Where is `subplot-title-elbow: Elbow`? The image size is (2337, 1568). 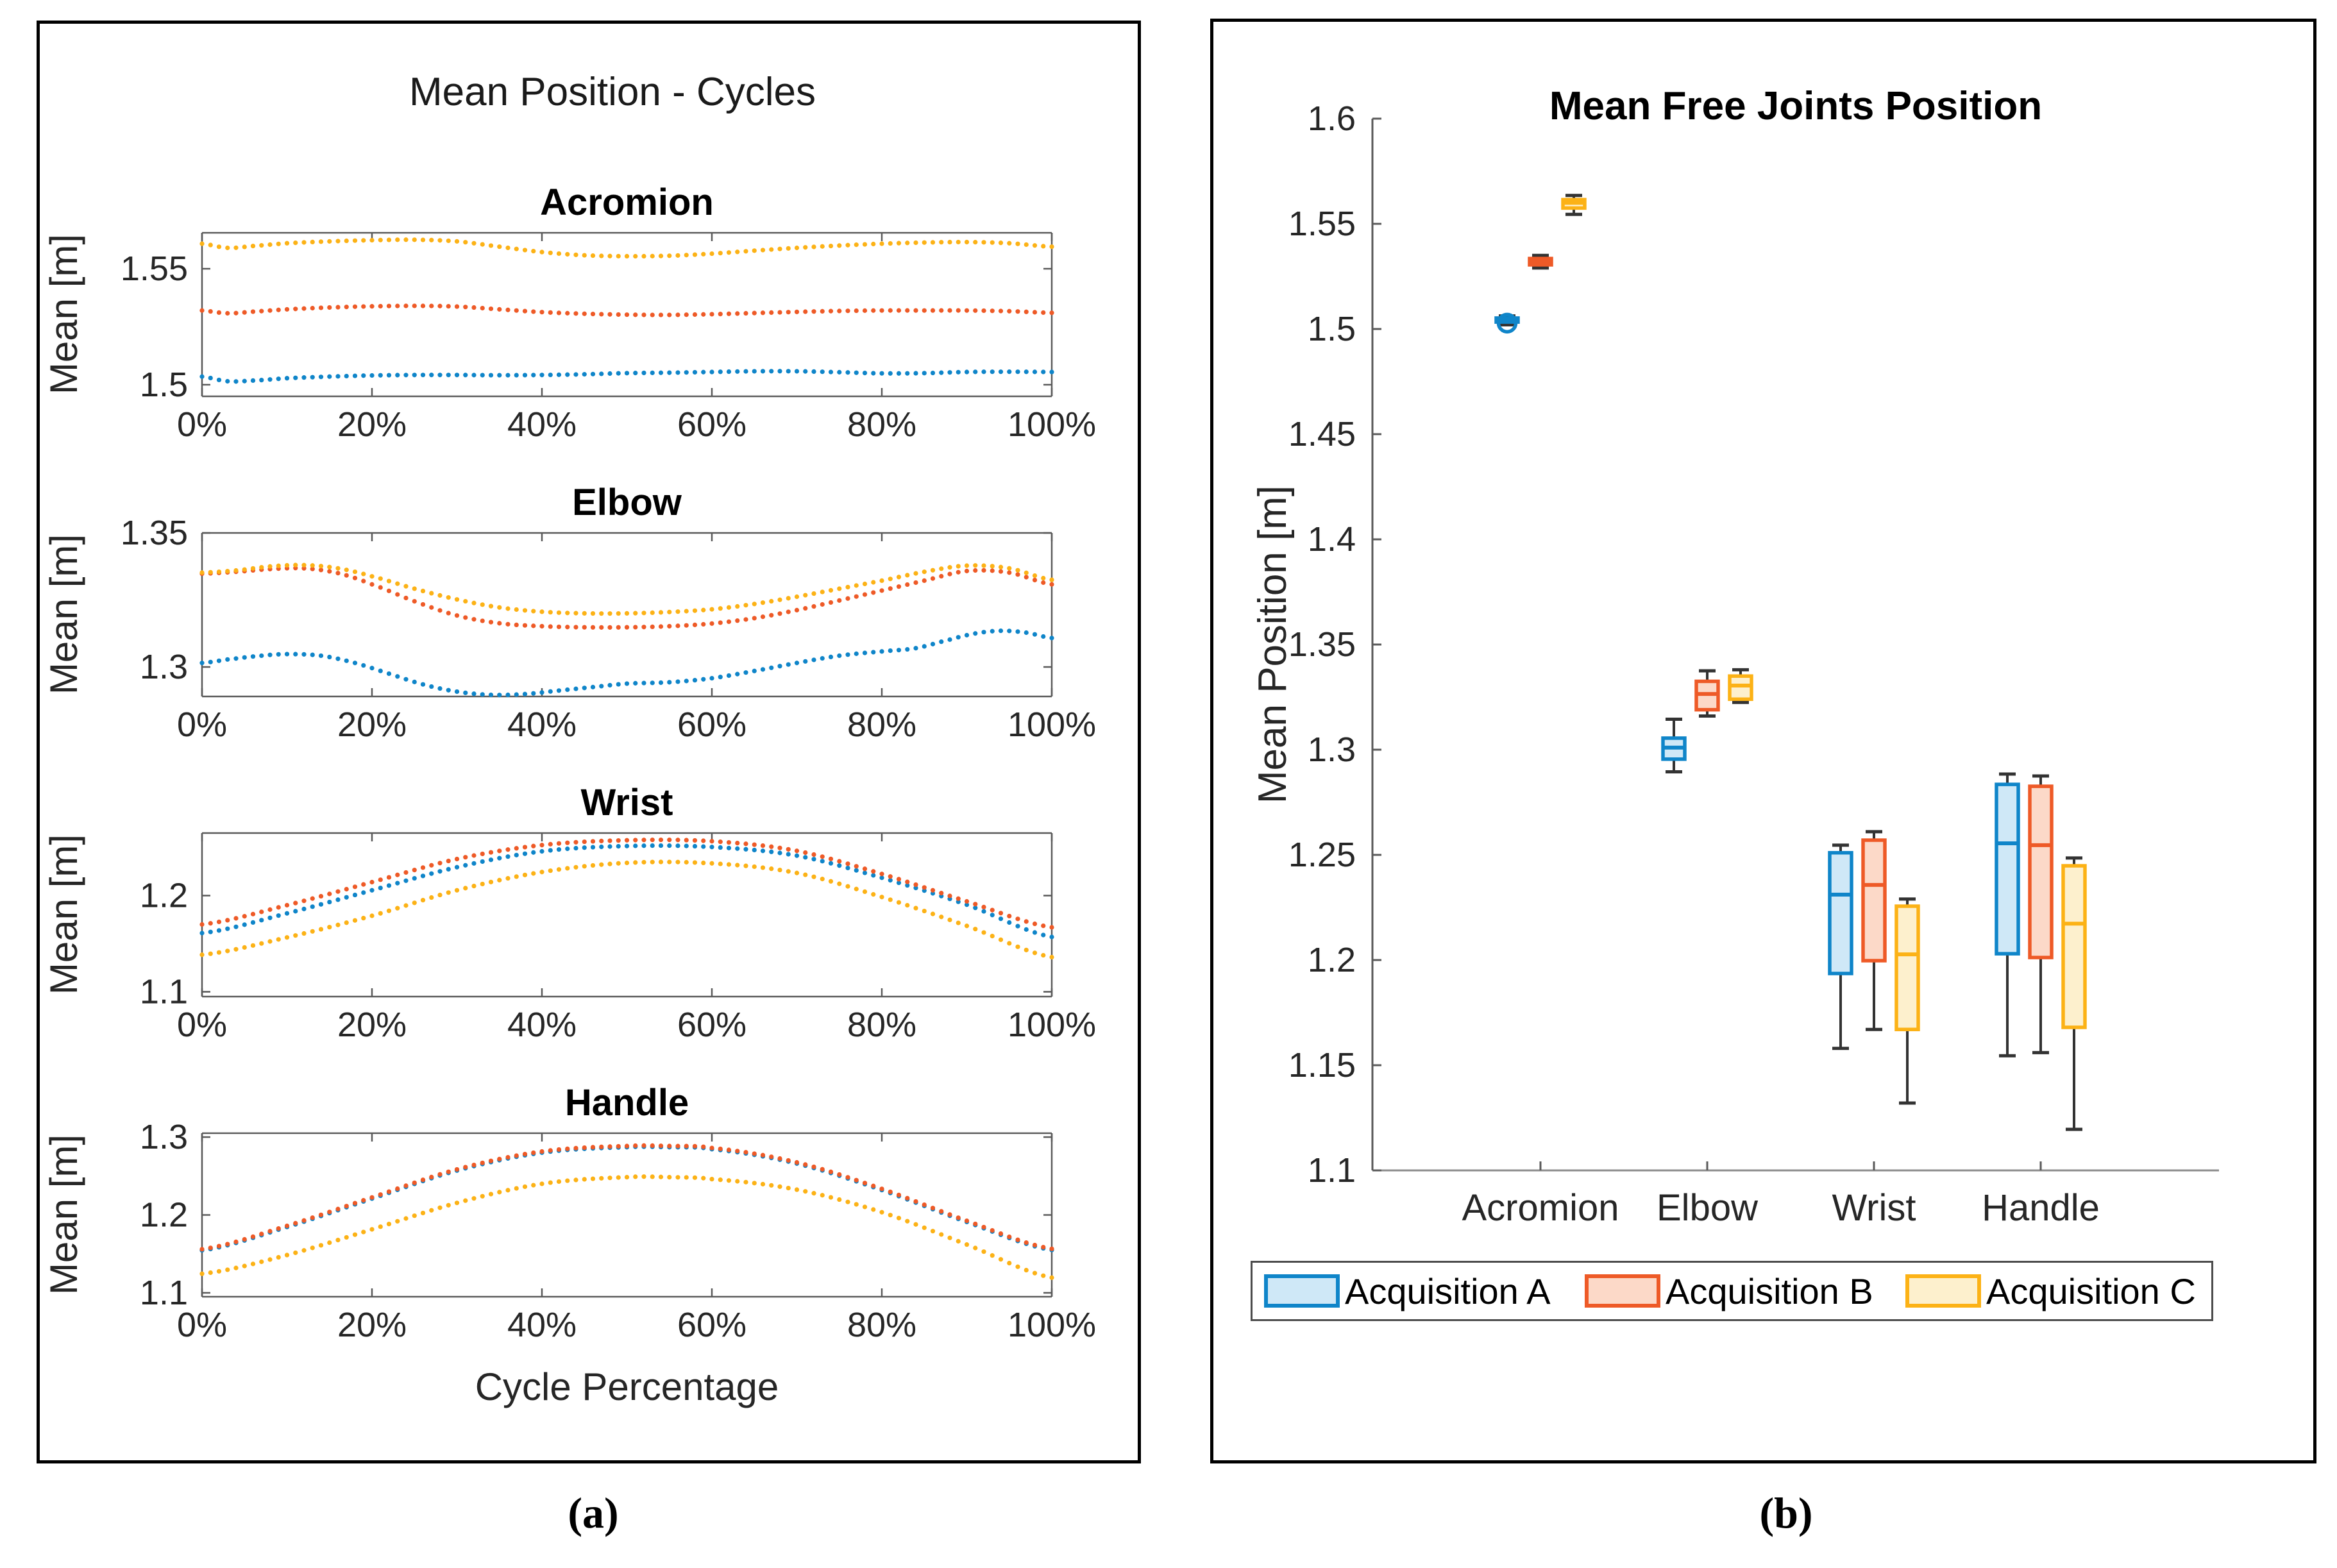
subplot-title-elbow: Elbow is located at coordinates (627, 503).